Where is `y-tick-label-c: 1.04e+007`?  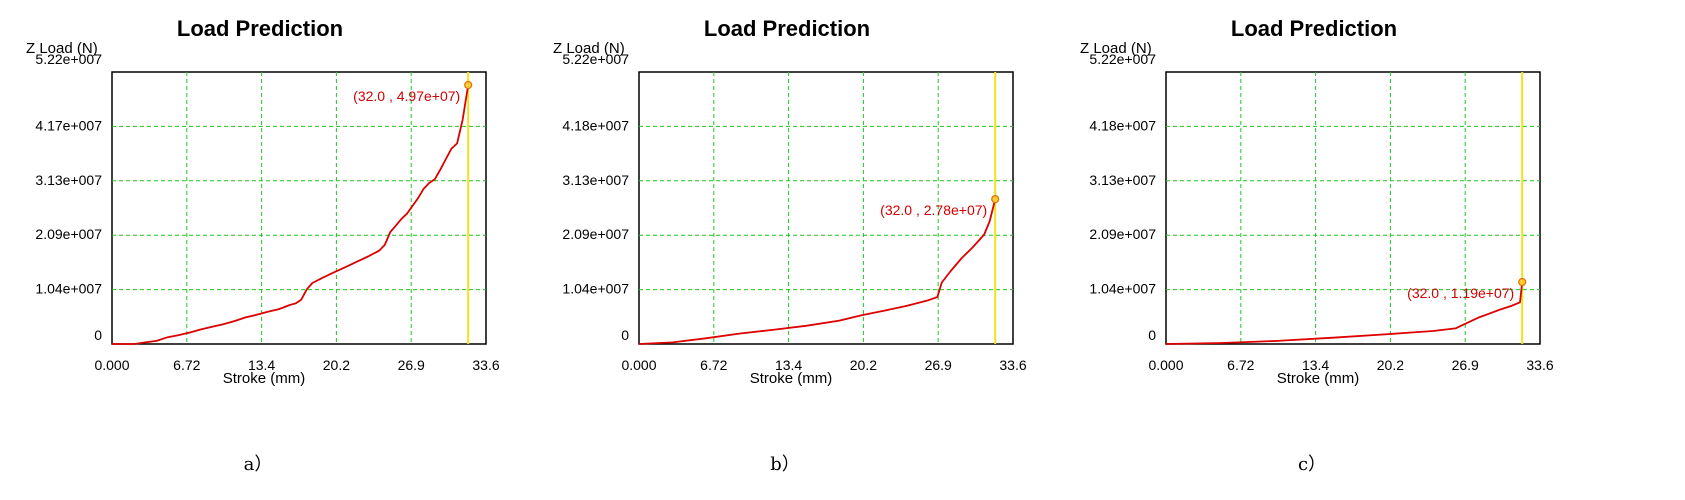 y-tick-label-c: 1.04e+007 is located at coordinates (1122, 289).